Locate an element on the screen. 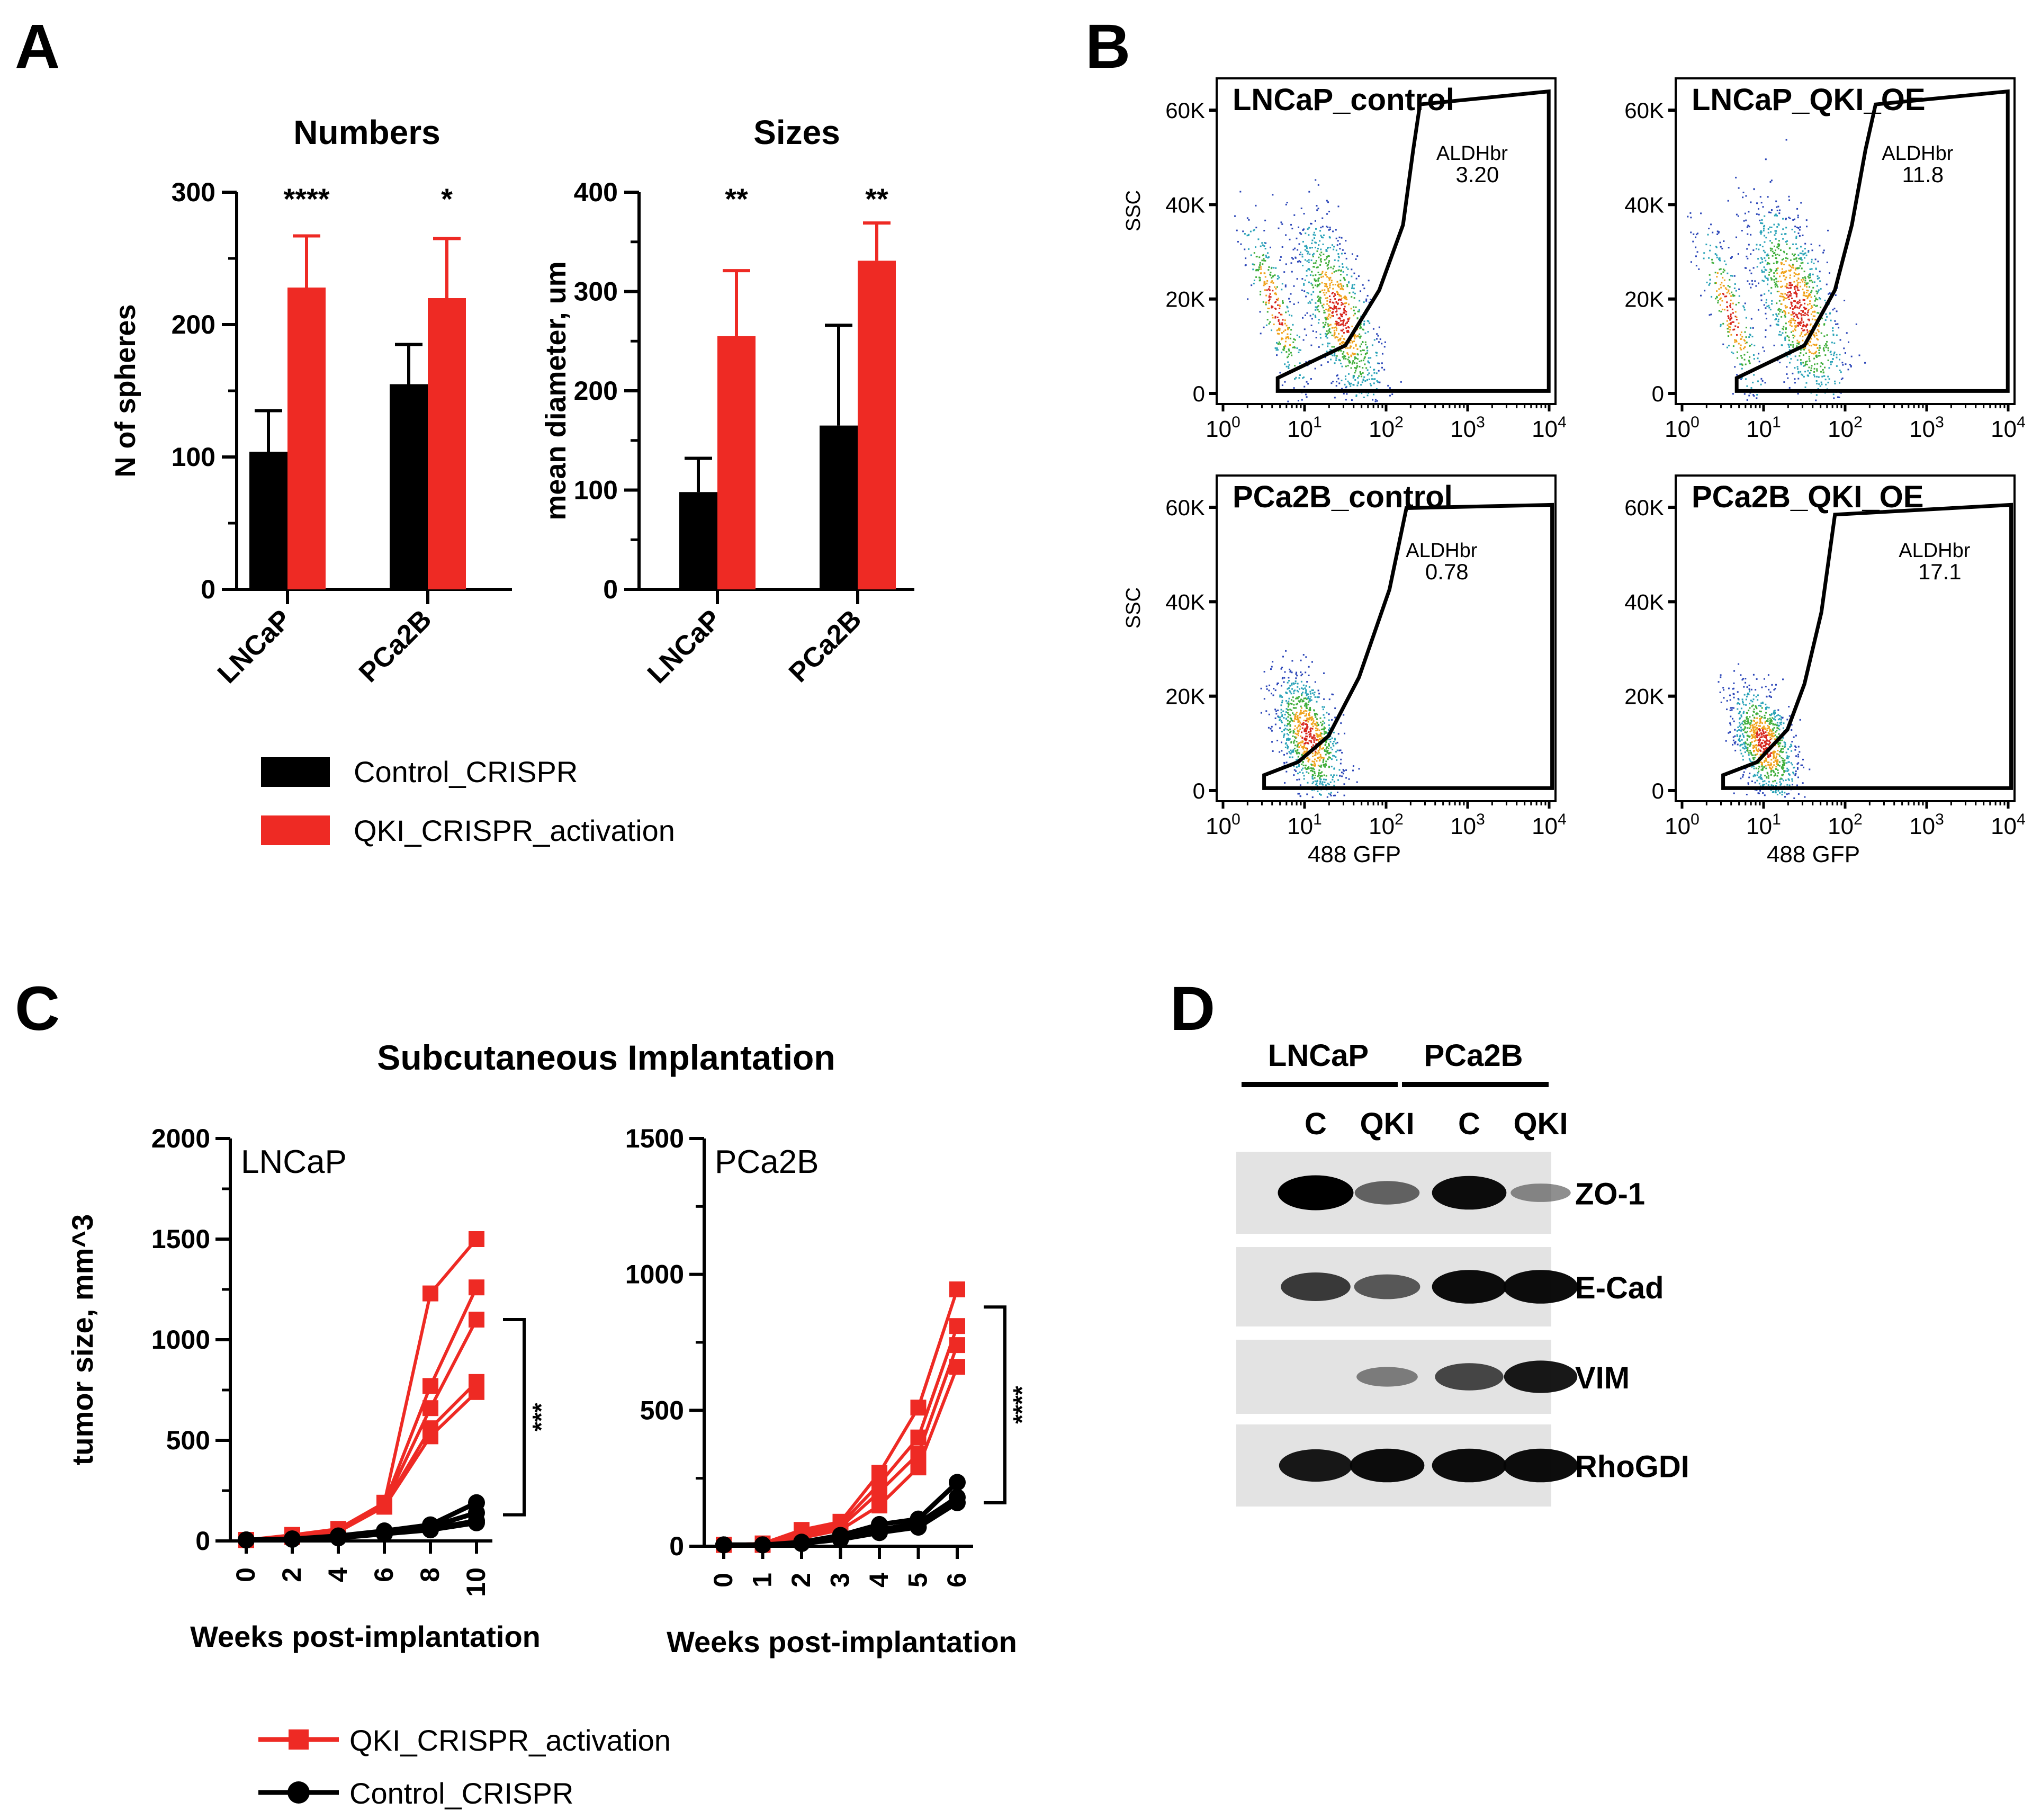  x-tick-label: 4 is located at coordinates (879, 1580).